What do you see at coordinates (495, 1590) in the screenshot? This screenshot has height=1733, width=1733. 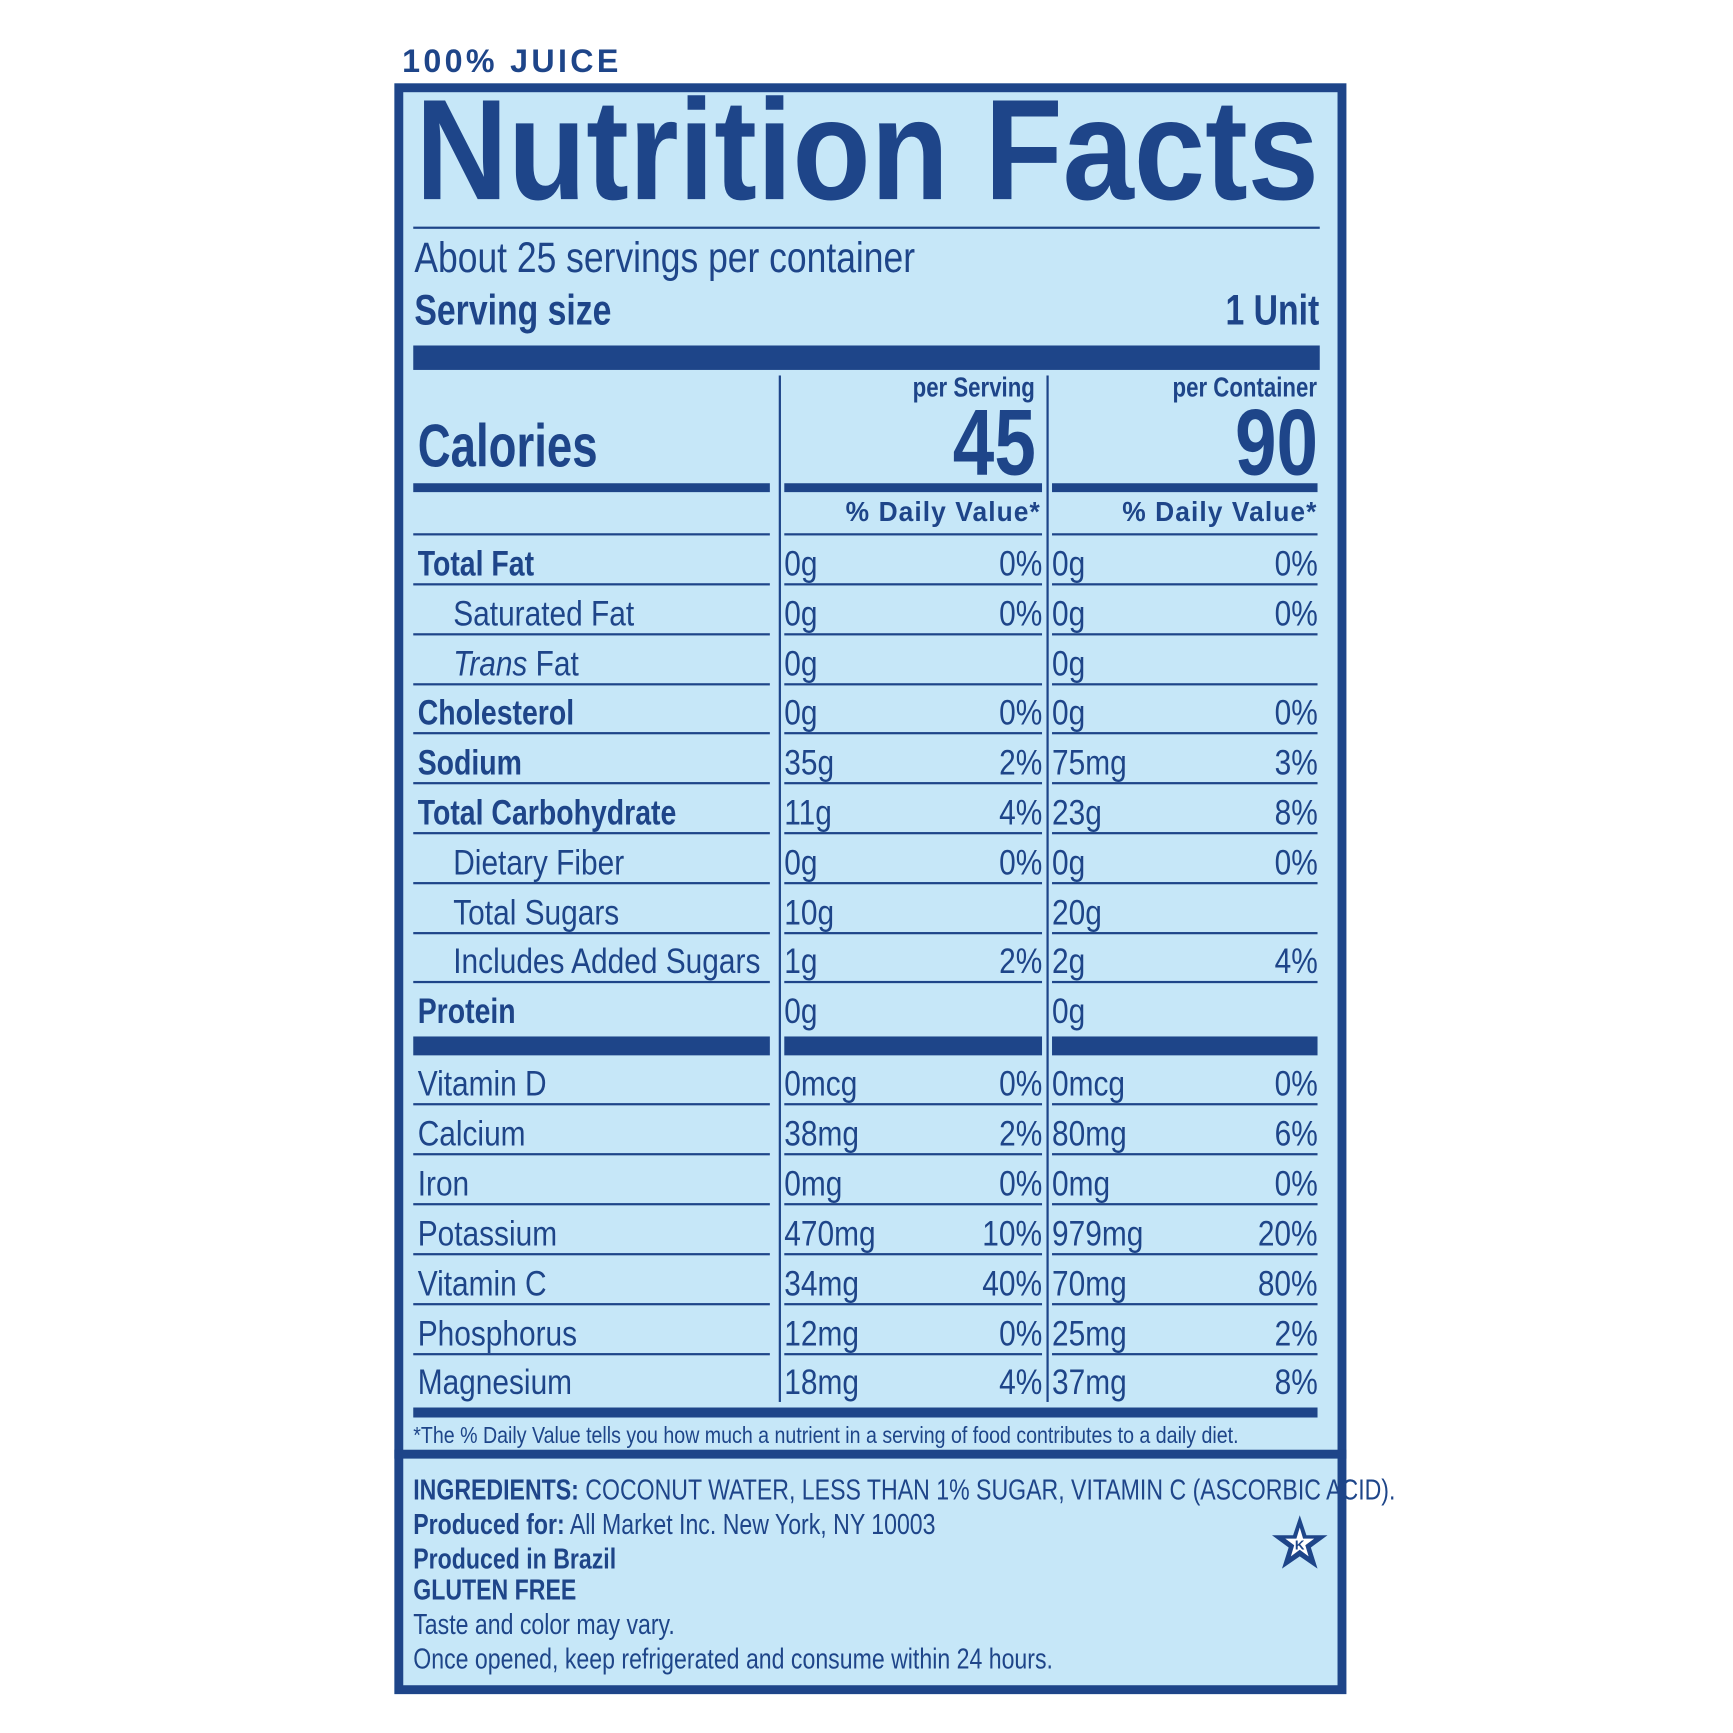 I see `gluten-free: GLUTEN FREE` at bounding box center [495, 1590].